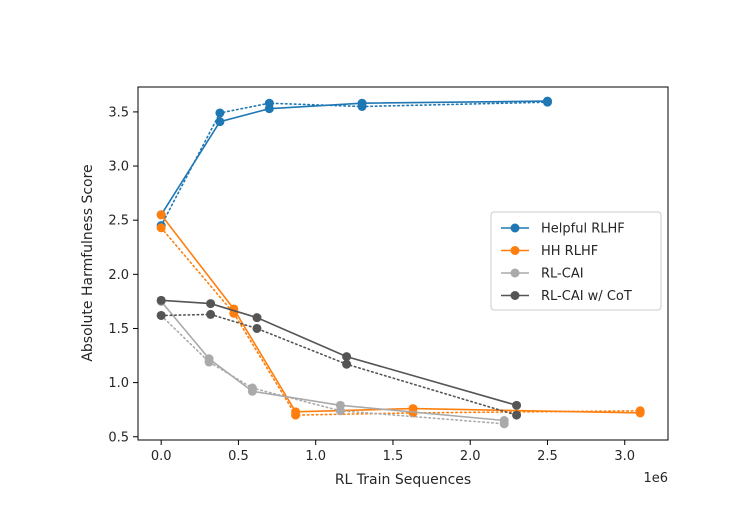 This screenshot has height=512, width=756. I want to click on x-tick-label: 1.5, so click(393, 456).